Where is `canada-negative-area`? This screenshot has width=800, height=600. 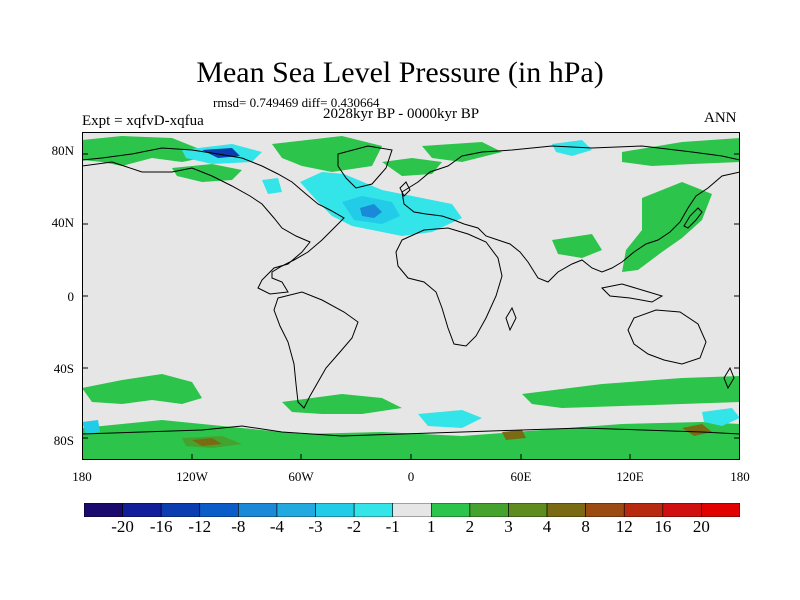 canada-negative-area is located at coordinates (272, 186).